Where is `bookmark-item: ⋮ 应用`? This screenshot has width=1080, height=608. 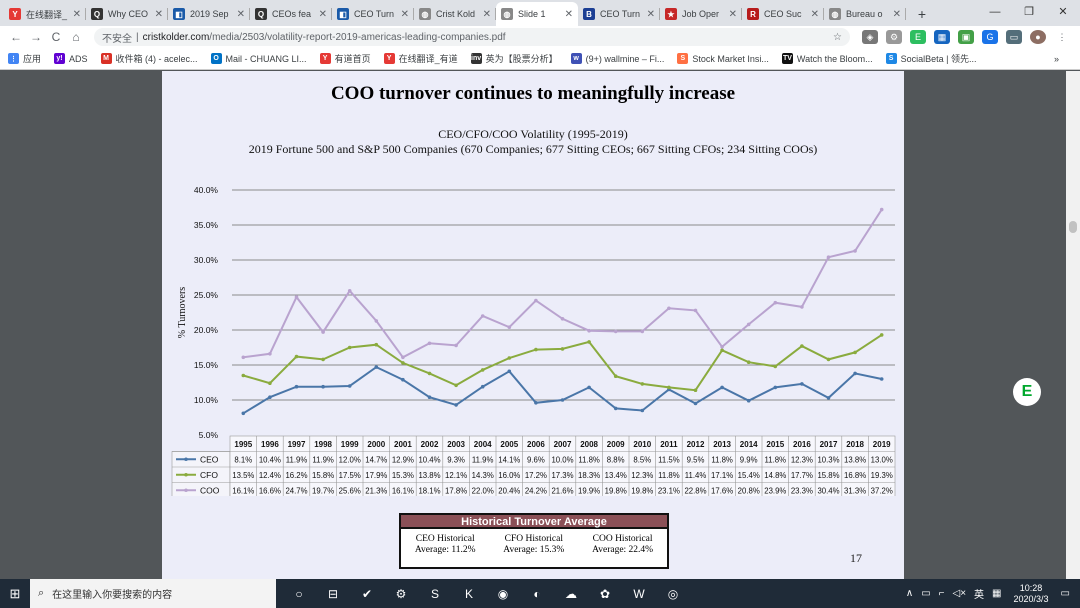 bookmark-item: ⋮ 应用 is located at coordinates (24, 58).